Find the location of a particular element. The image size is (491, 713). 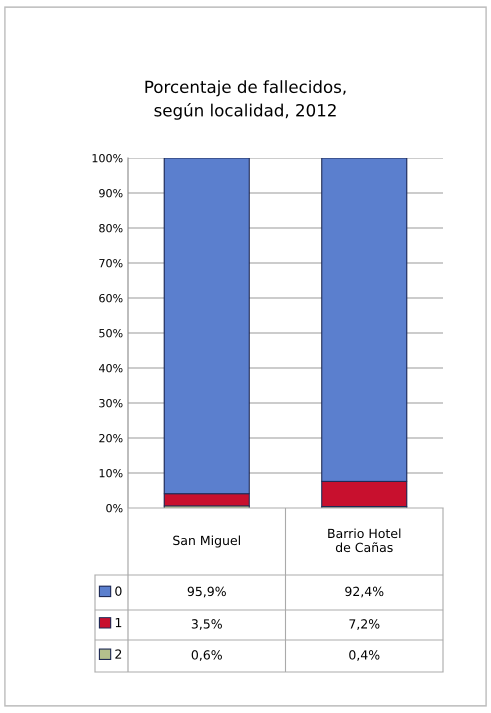

y-tick-label: 50% is located at coordinates (111, 333).